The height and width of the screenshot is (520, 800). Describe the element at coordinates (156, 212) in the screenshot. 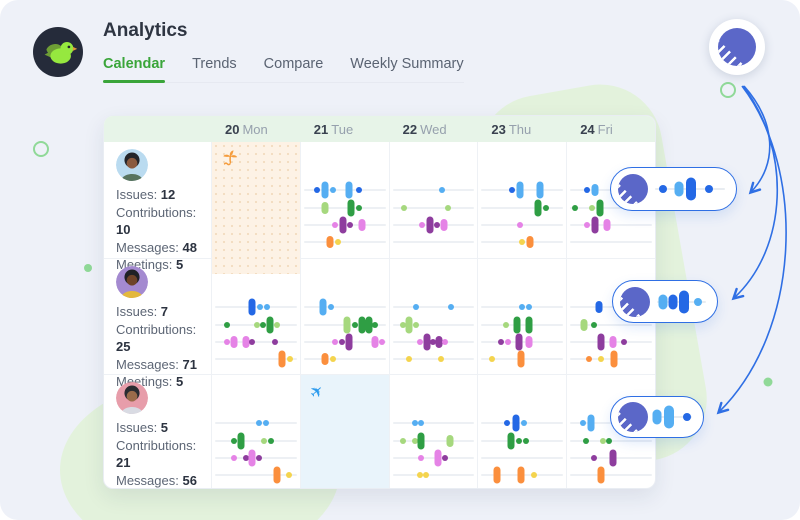

I see `stat-label: Contributions:` at that location.